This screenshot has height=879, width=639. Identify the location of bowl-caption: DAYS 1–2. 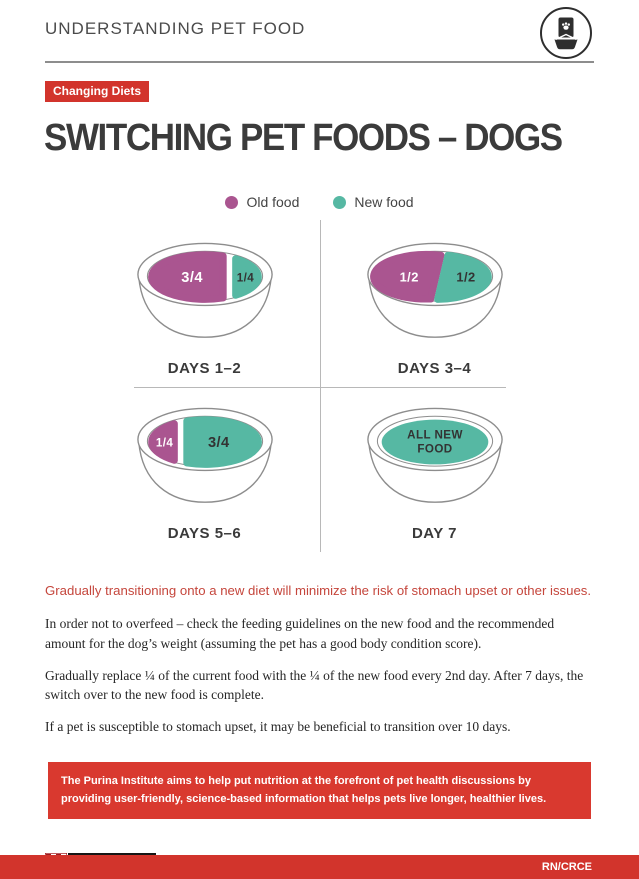
(204, 368).